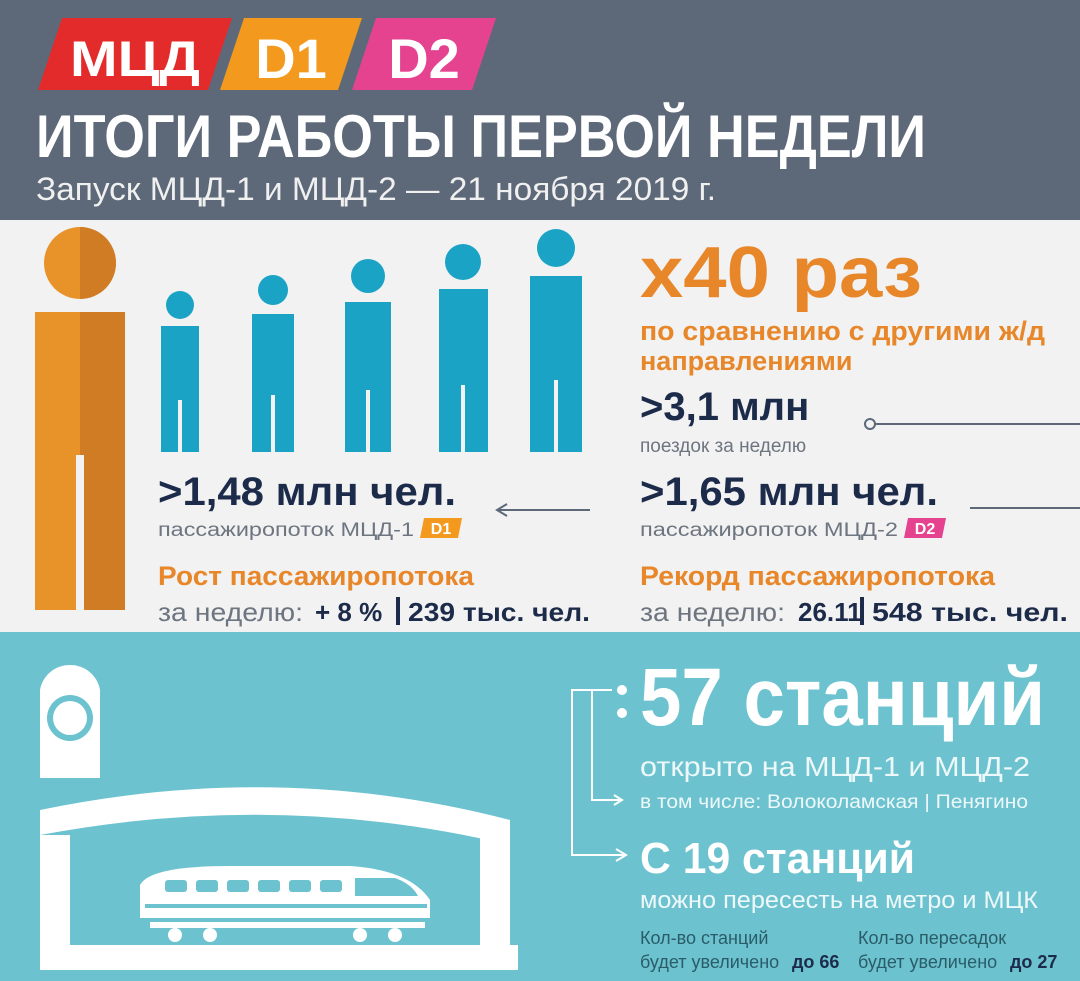  I want to click on multiplier-note: по сравнению с другими ж/д, so click(842, 331).